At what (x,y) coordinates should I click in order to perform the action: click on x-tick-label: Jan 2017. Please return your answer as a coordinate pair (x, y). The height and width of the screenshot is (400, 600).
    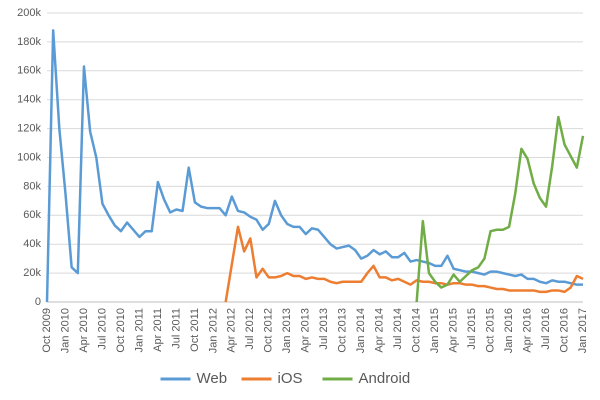
    Looking at the image, I should click on (583, 330).